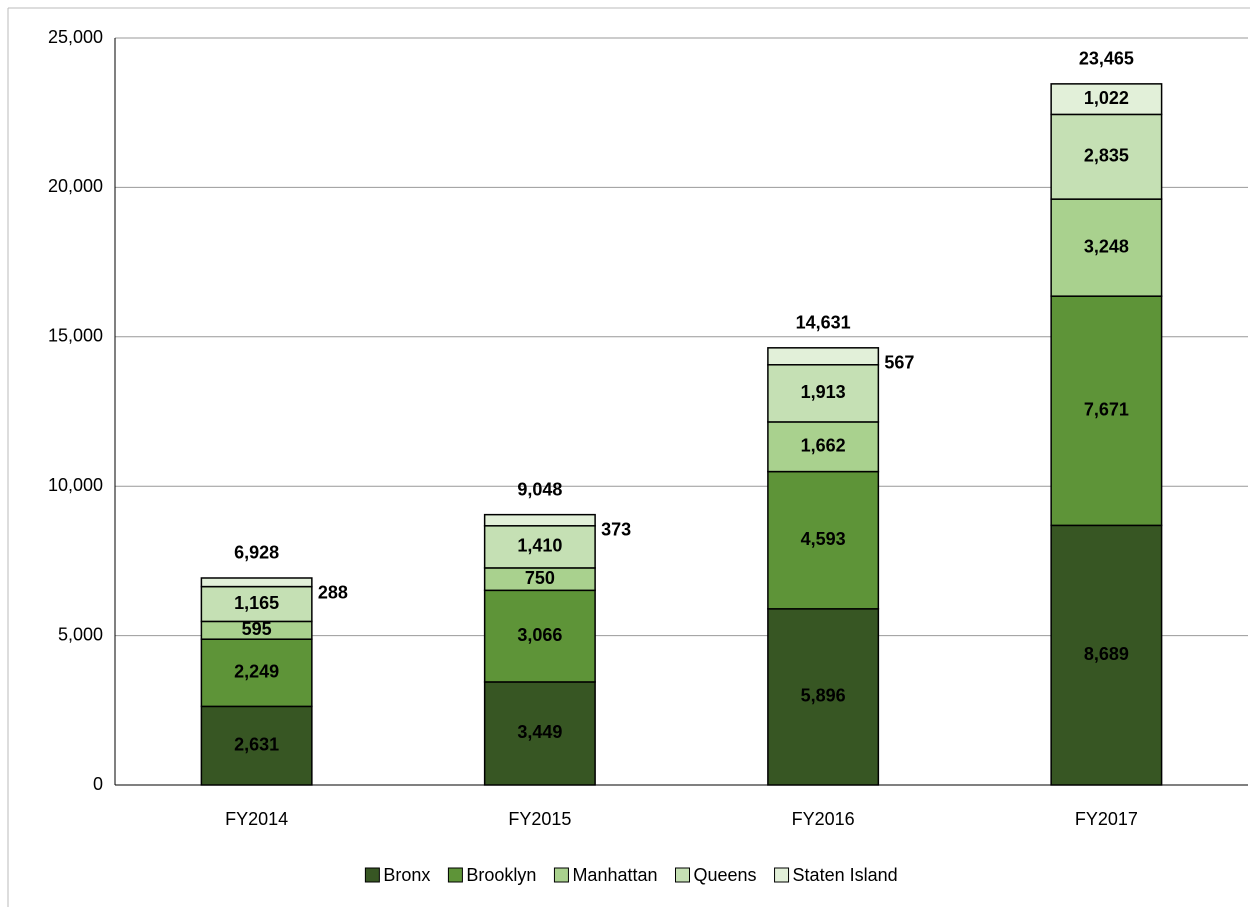  Describe the element at coordinates (1106, 156) in the screenshot. I see `data-label: 2,835` at that location.